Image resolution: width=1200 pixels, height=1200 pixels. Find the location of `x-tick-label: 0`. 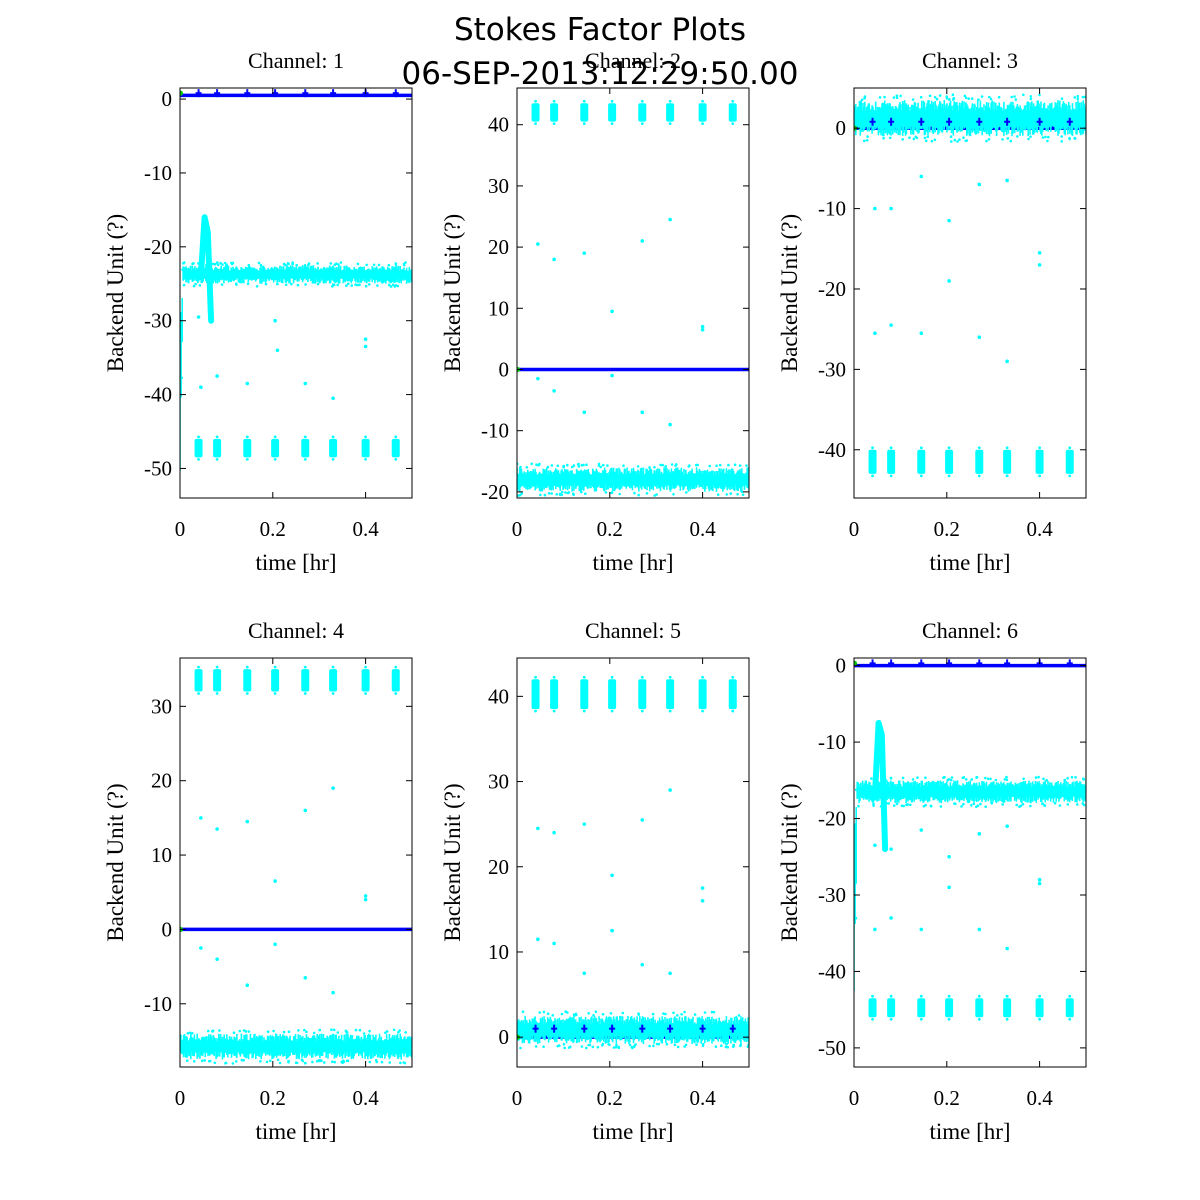

x-tick-label: 0 is located at coordinates (180, 529).